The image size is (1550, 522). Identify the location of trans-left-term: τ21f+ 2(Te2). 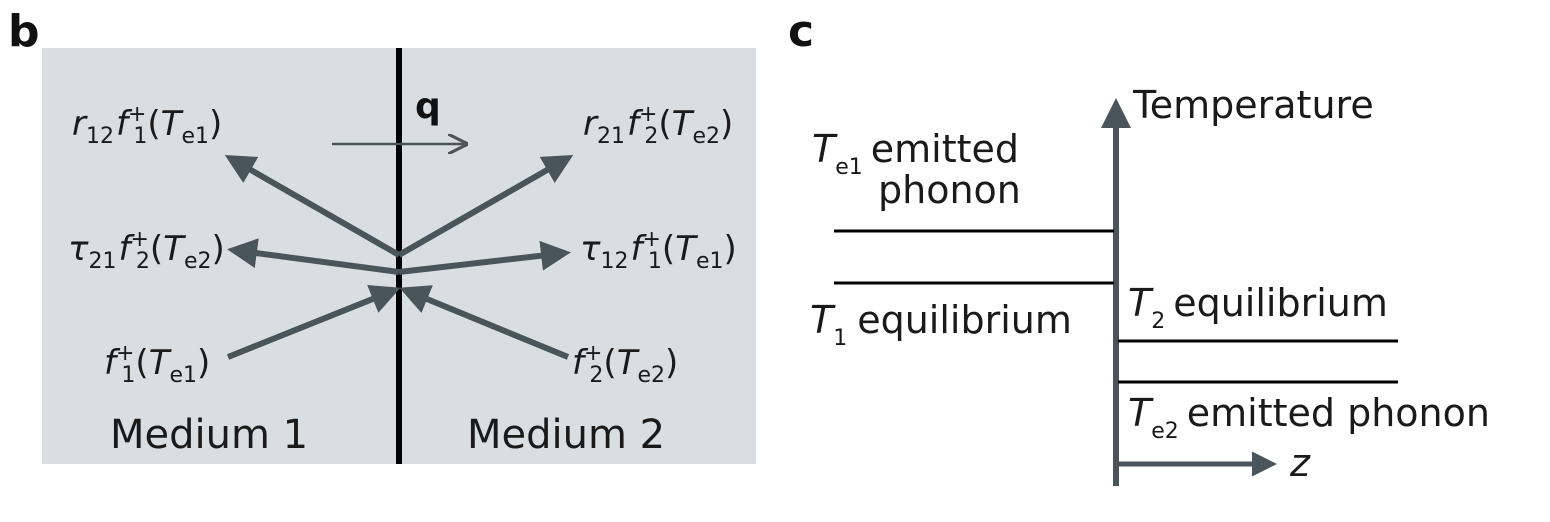
(146, 250).